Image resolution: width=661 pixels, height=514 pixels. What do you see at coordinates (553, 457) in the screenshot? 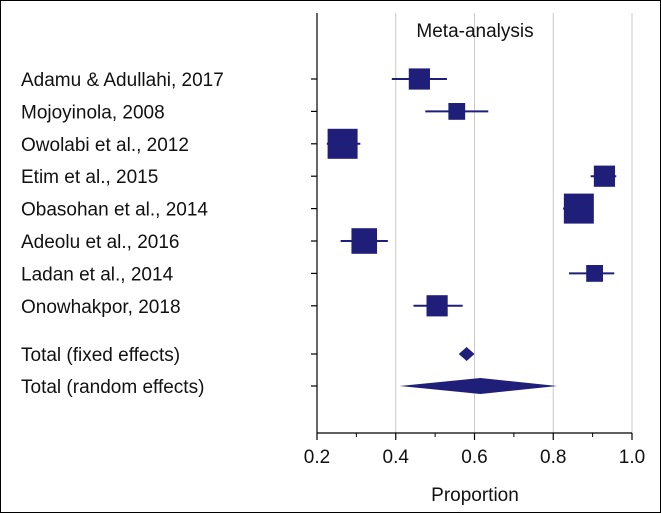
I see `x-tick-label: 0.8` at bounding box center [553, 457].